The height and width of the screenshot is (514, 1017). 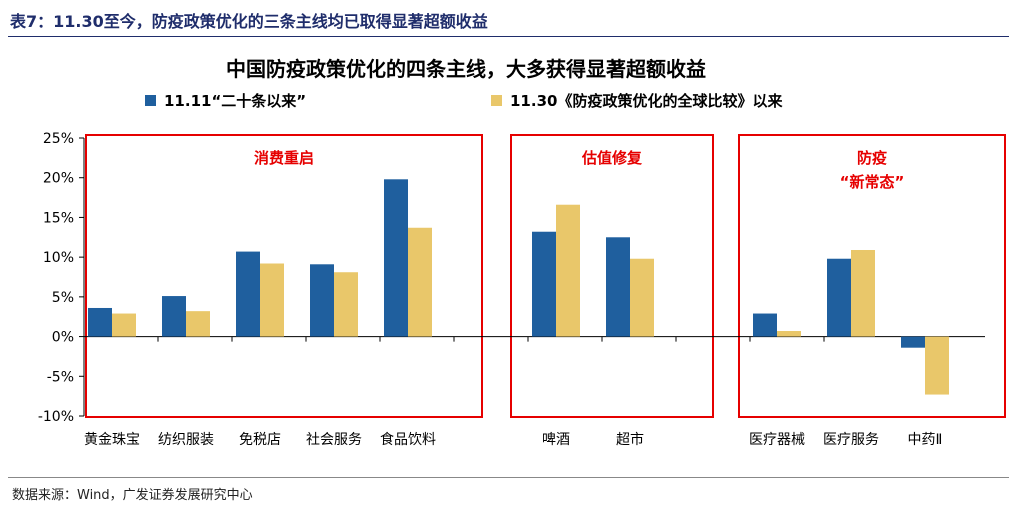 What do you see at coordinates (249, 21) in the screenshot?
I see `table-caption: 表7：11.30至今，防疫政策优化的三条主线均已取得显著超额收益` at bounding box center [249, 21].